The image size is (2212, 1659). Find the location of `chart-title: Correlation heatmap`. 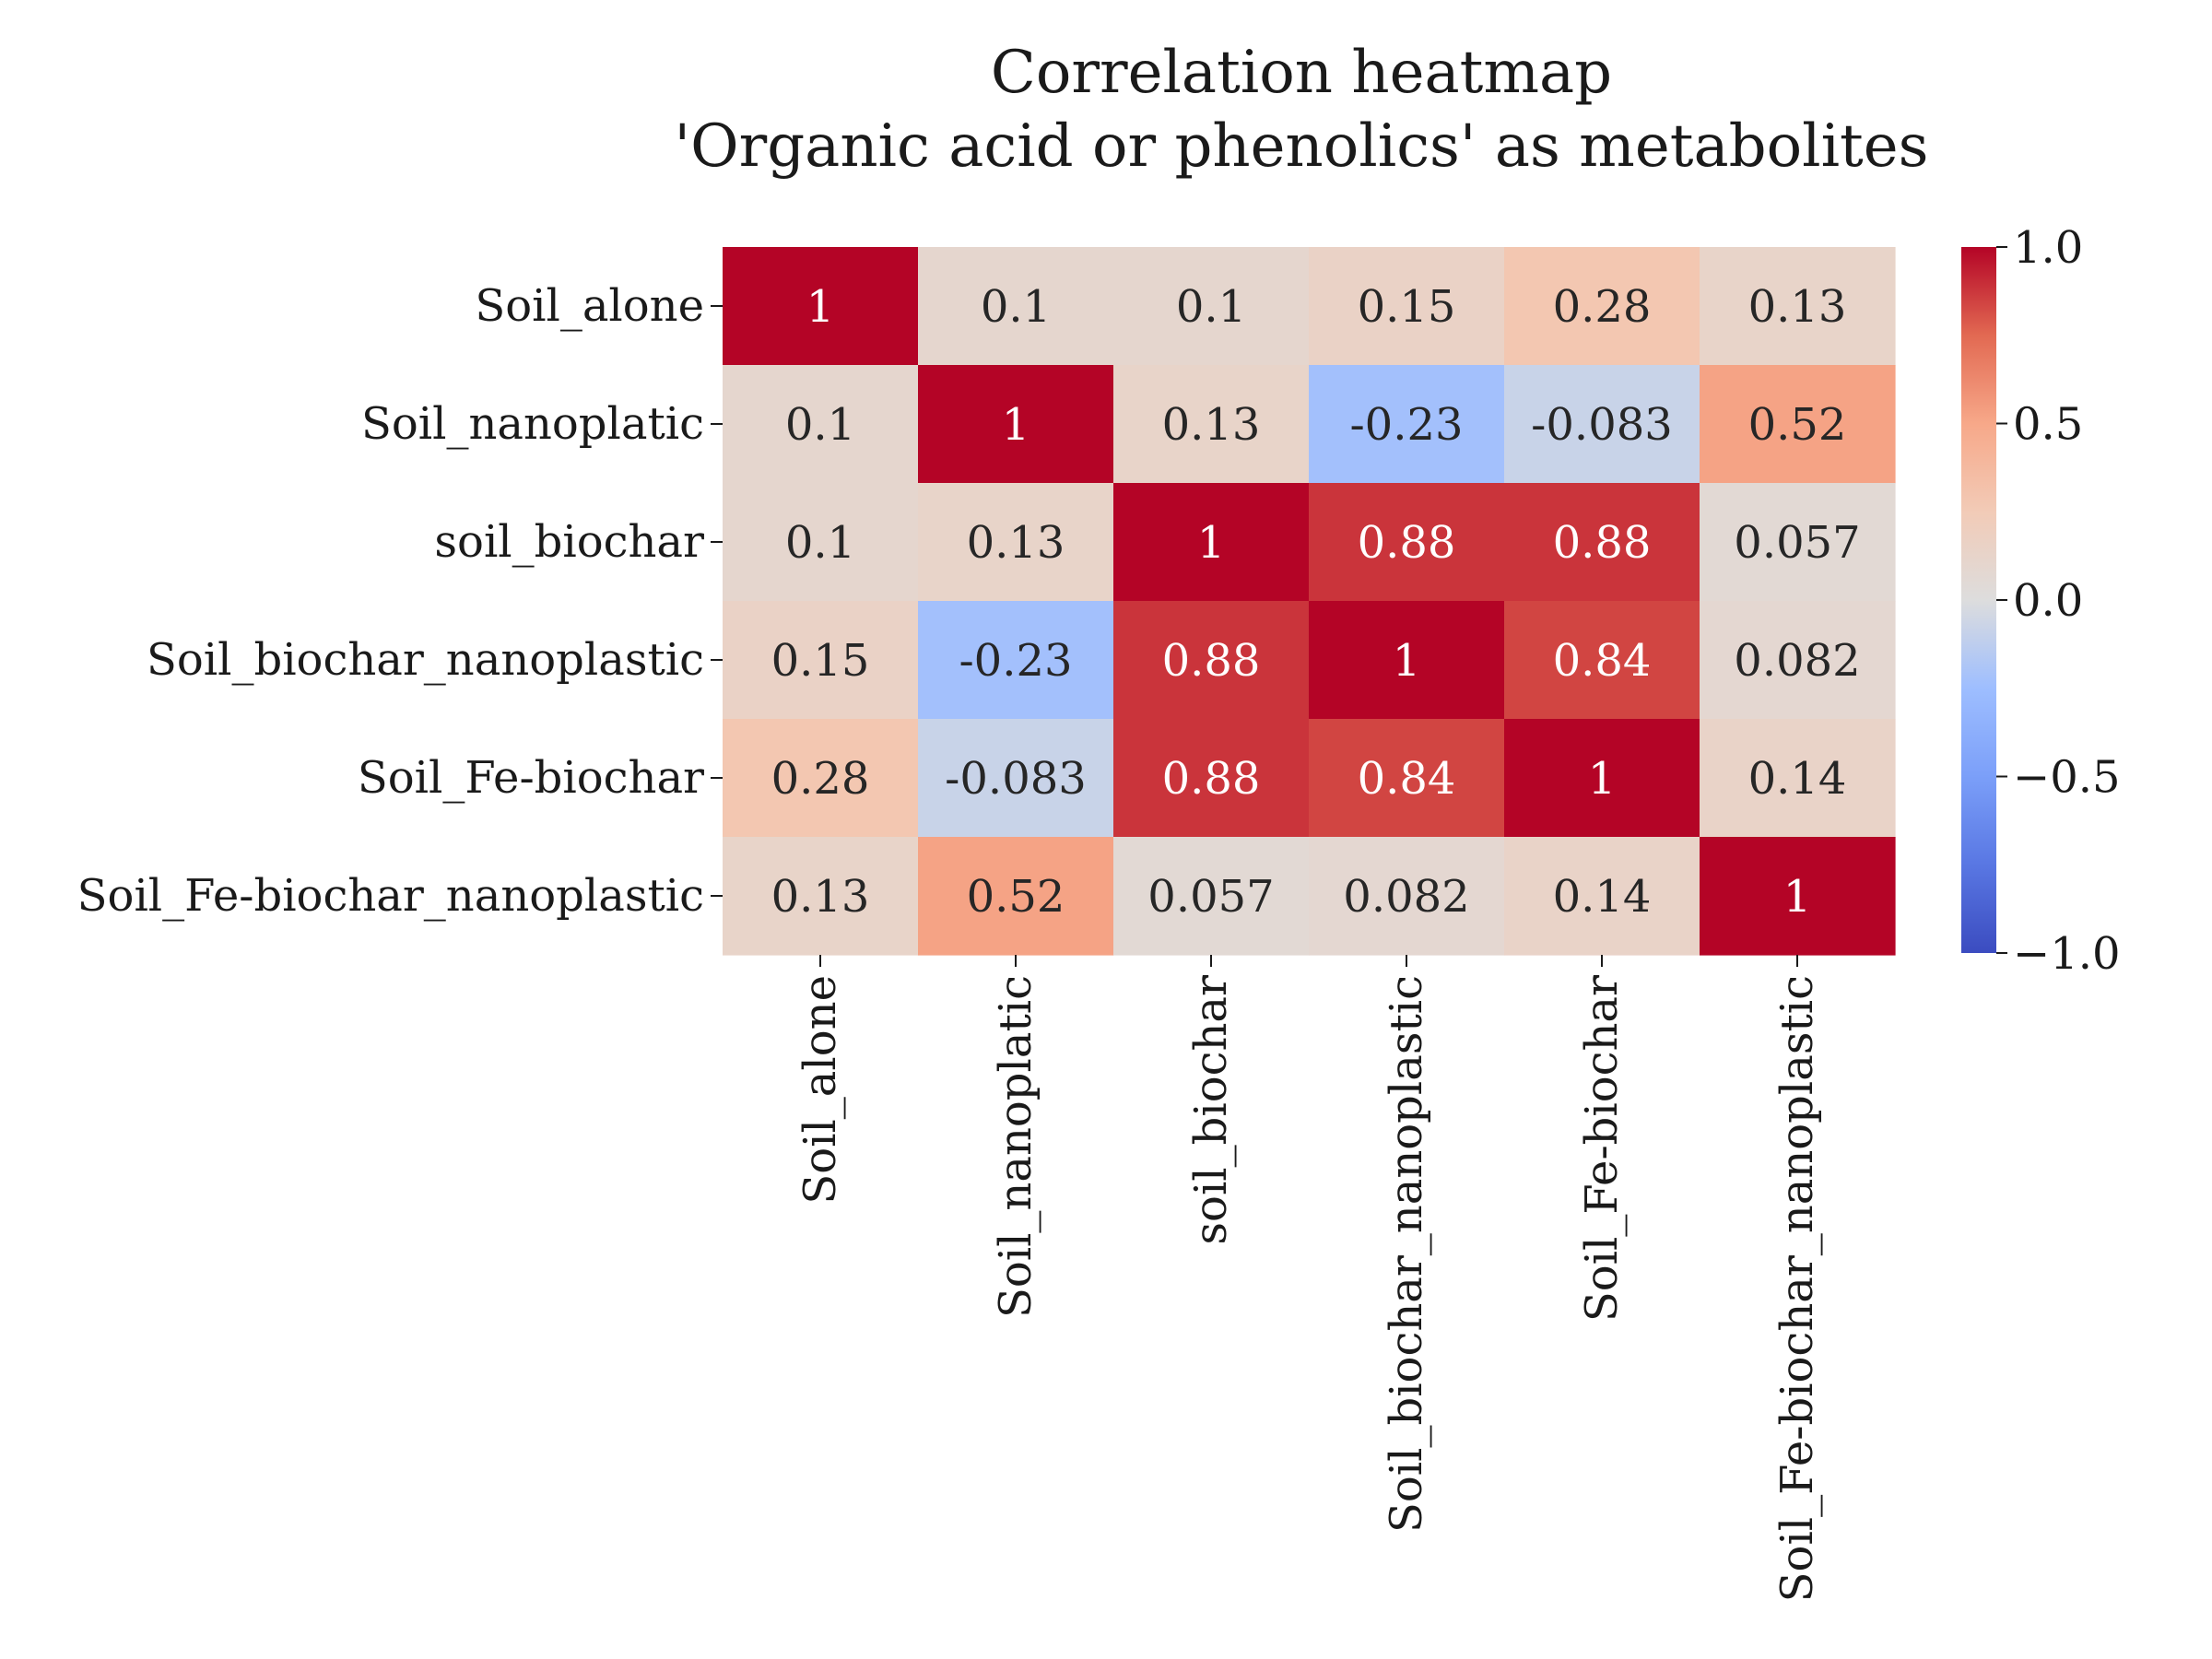

chart-title: Correlation heatmap is located at coordinates (1301, 73).